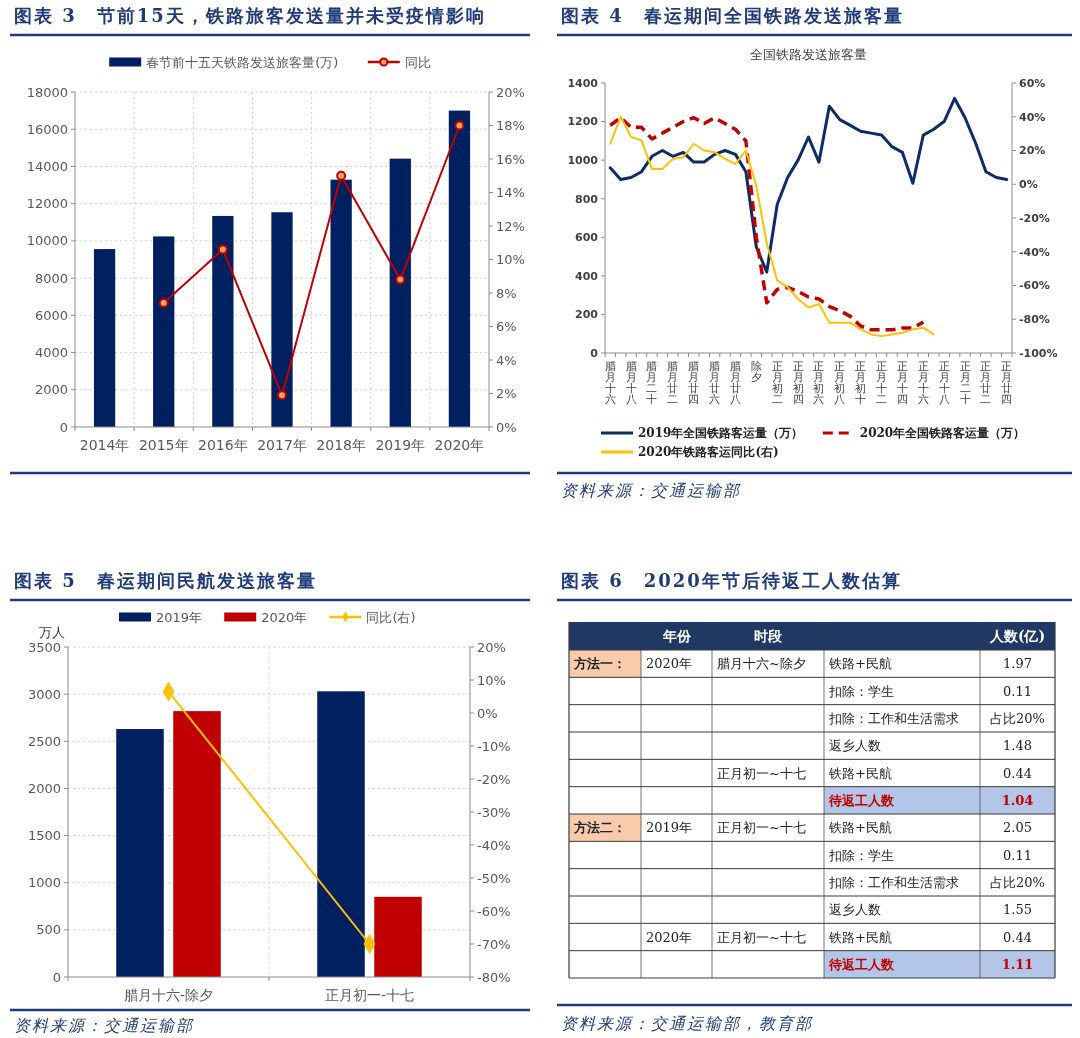 The image size is (1080, 1038). I want to click on y2-tick-label: 12%, so click(510, 226).